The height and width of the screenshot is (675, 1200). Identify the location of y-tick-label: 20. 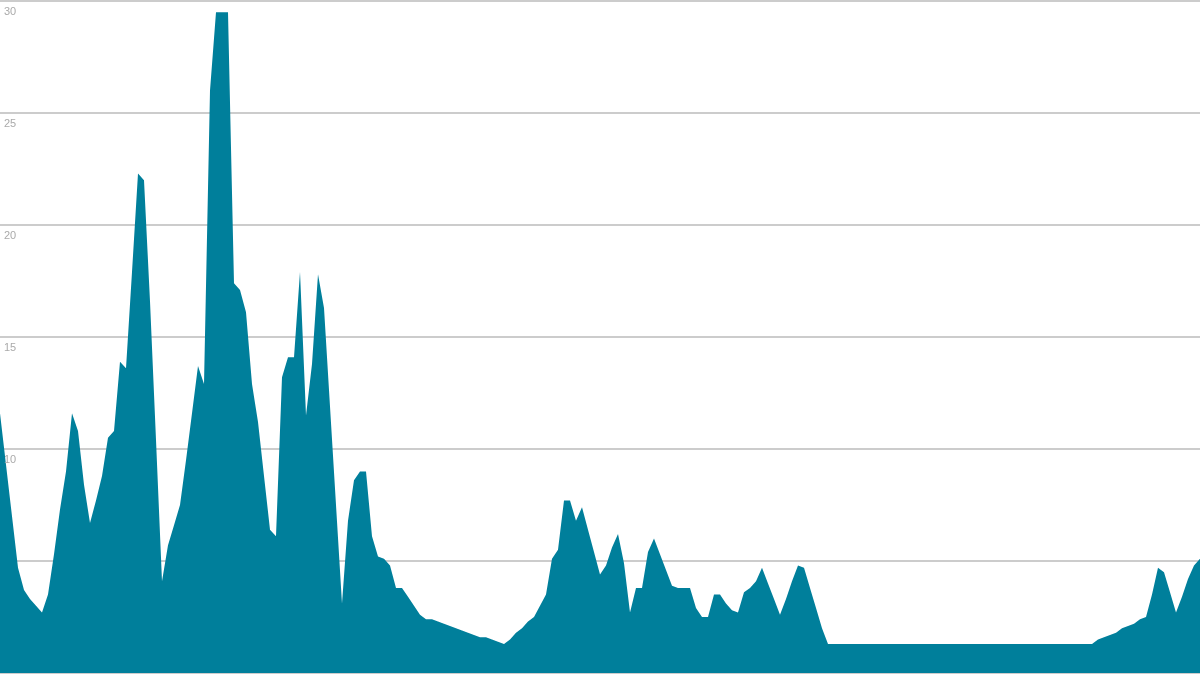
(10, 234).